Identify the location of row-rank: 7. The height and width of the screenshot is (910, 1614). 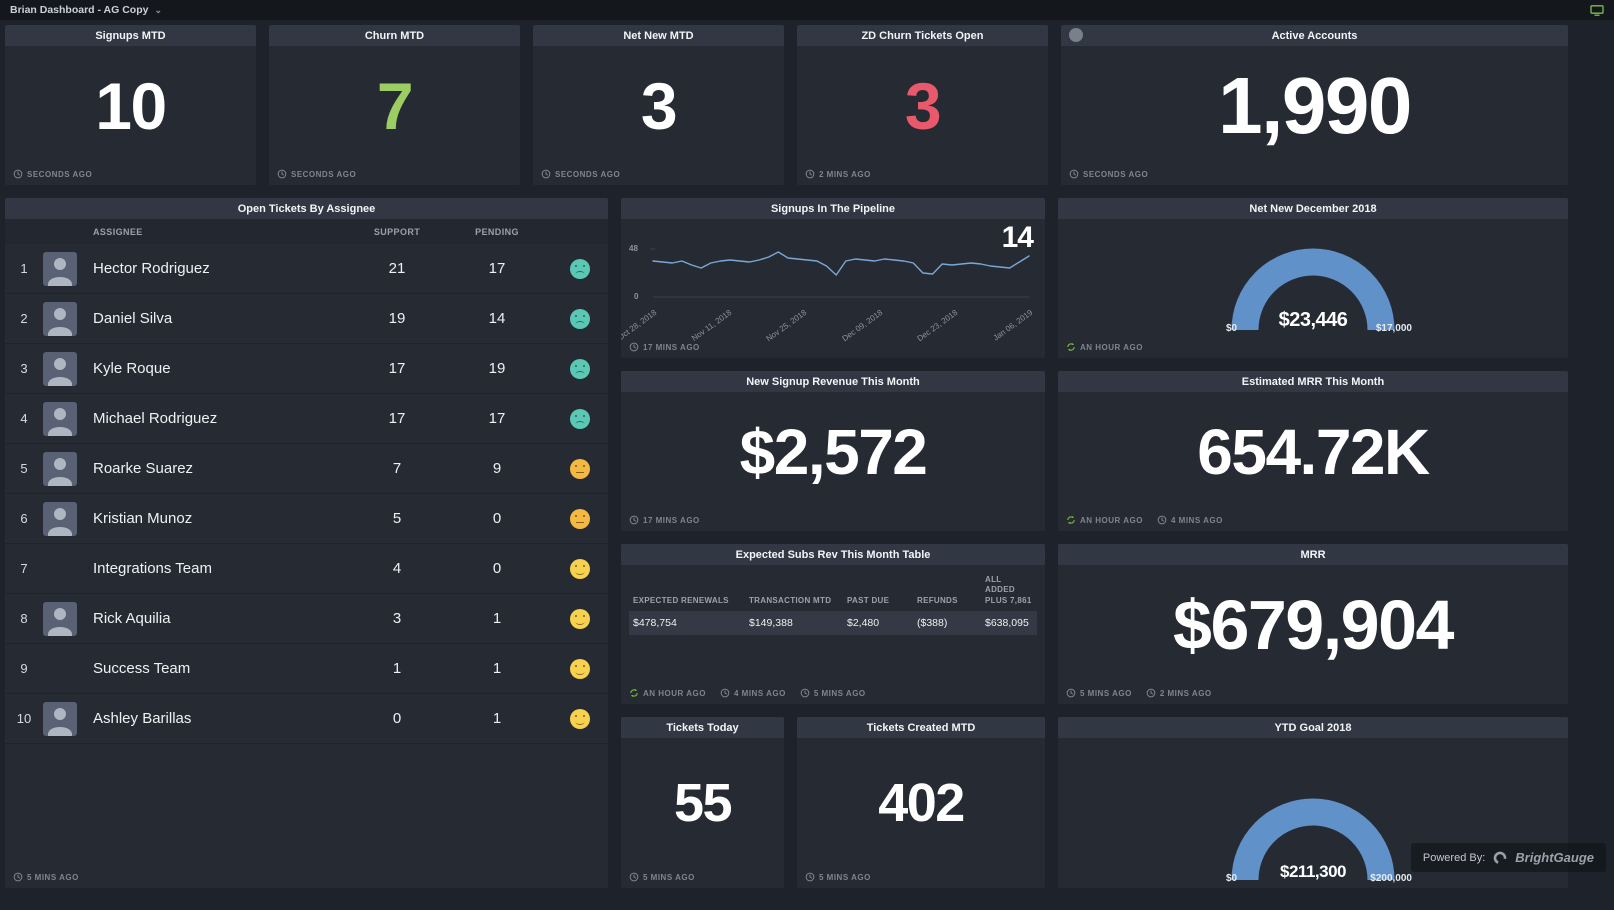
(24, 568).